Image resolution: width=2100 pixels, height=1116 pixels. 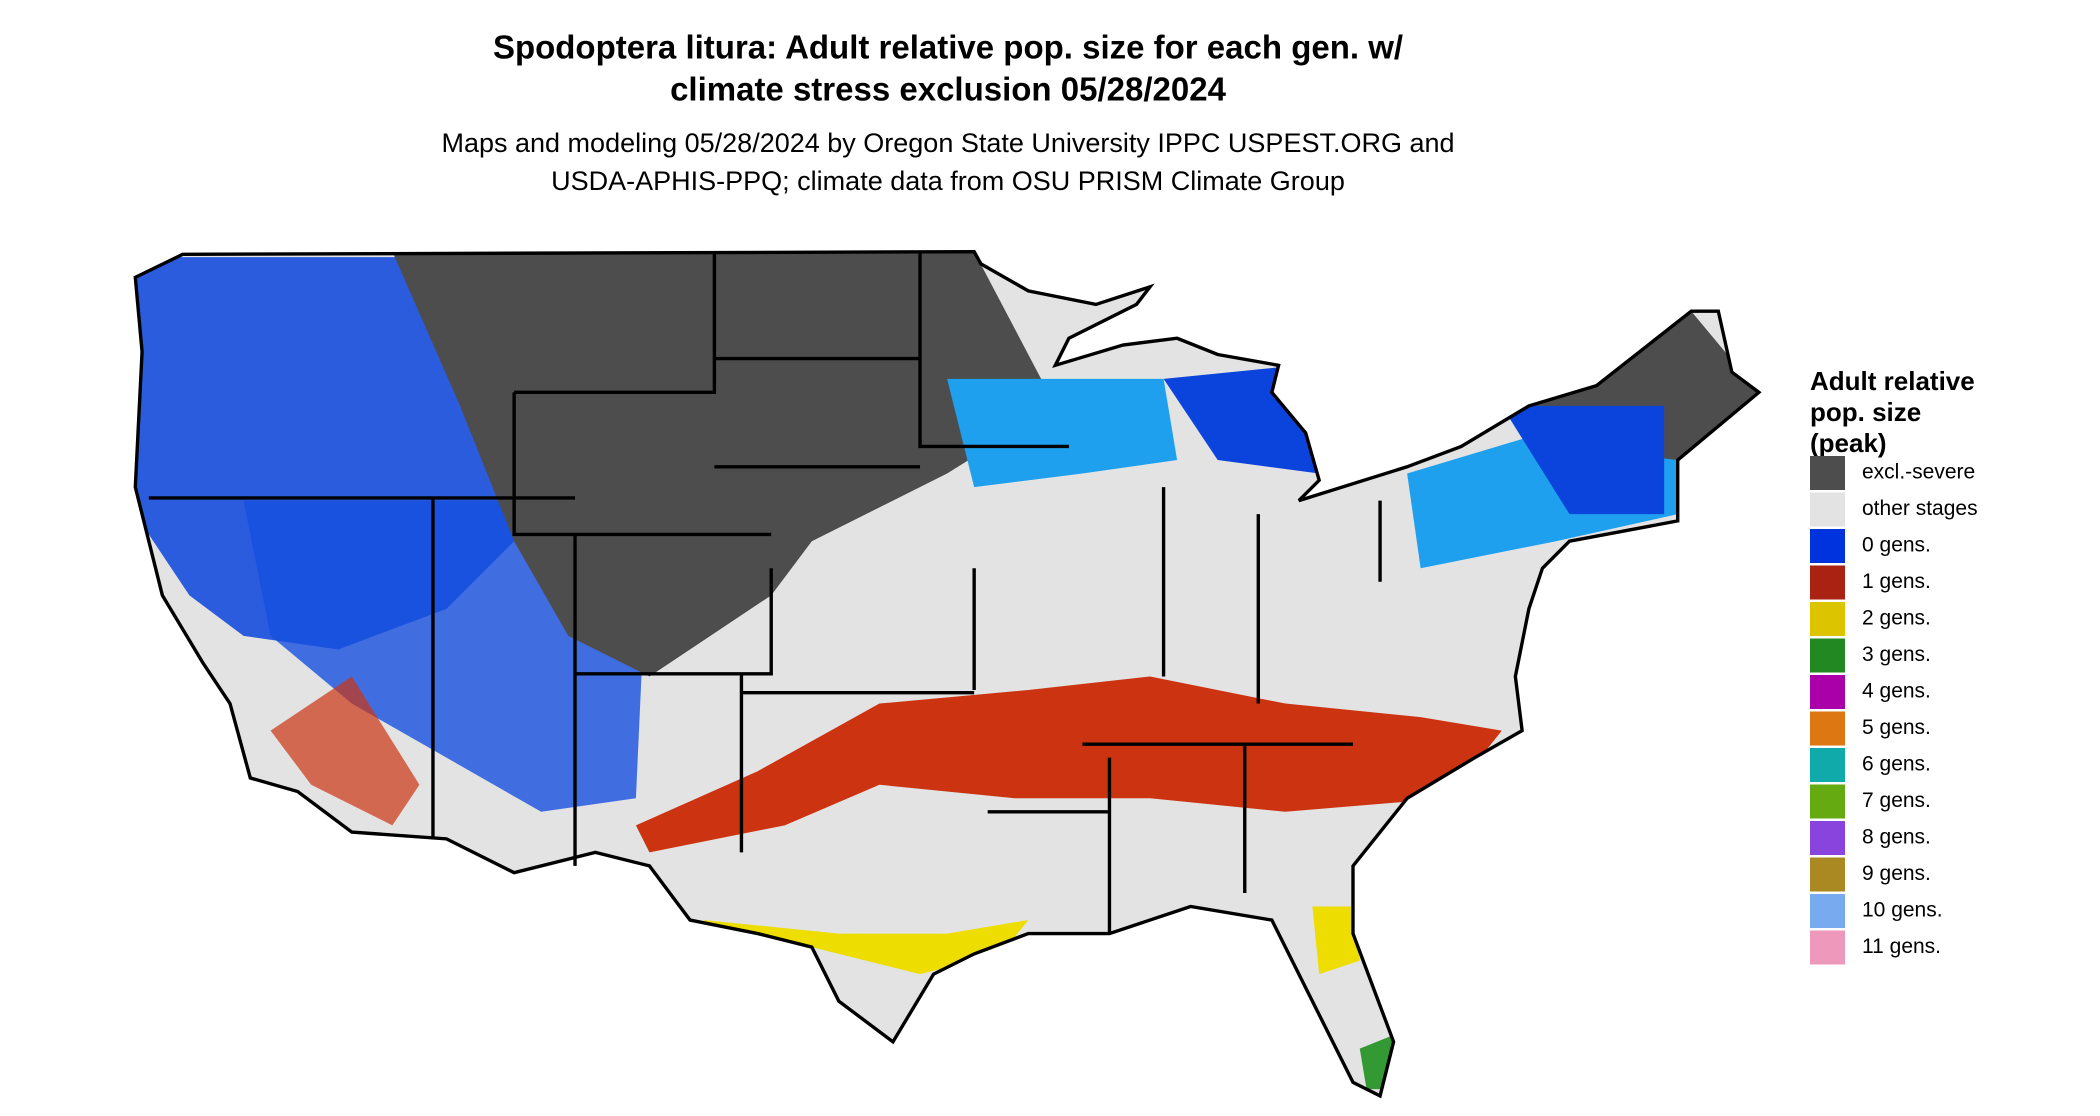 I want to click on legend-label: 0 gens., so click(x=1896, y=545).